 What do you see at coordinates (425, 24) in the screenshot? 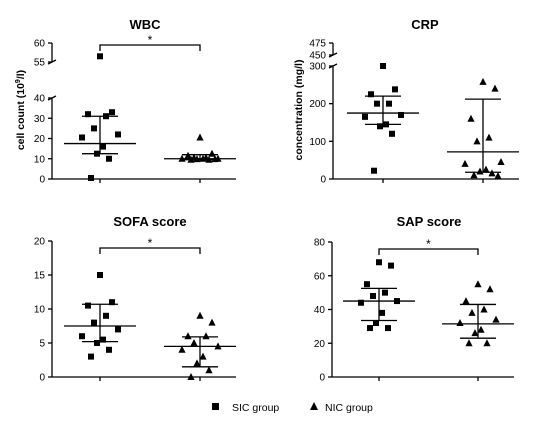
I see `crp-title: CRP` at bounding box center [425, 24].